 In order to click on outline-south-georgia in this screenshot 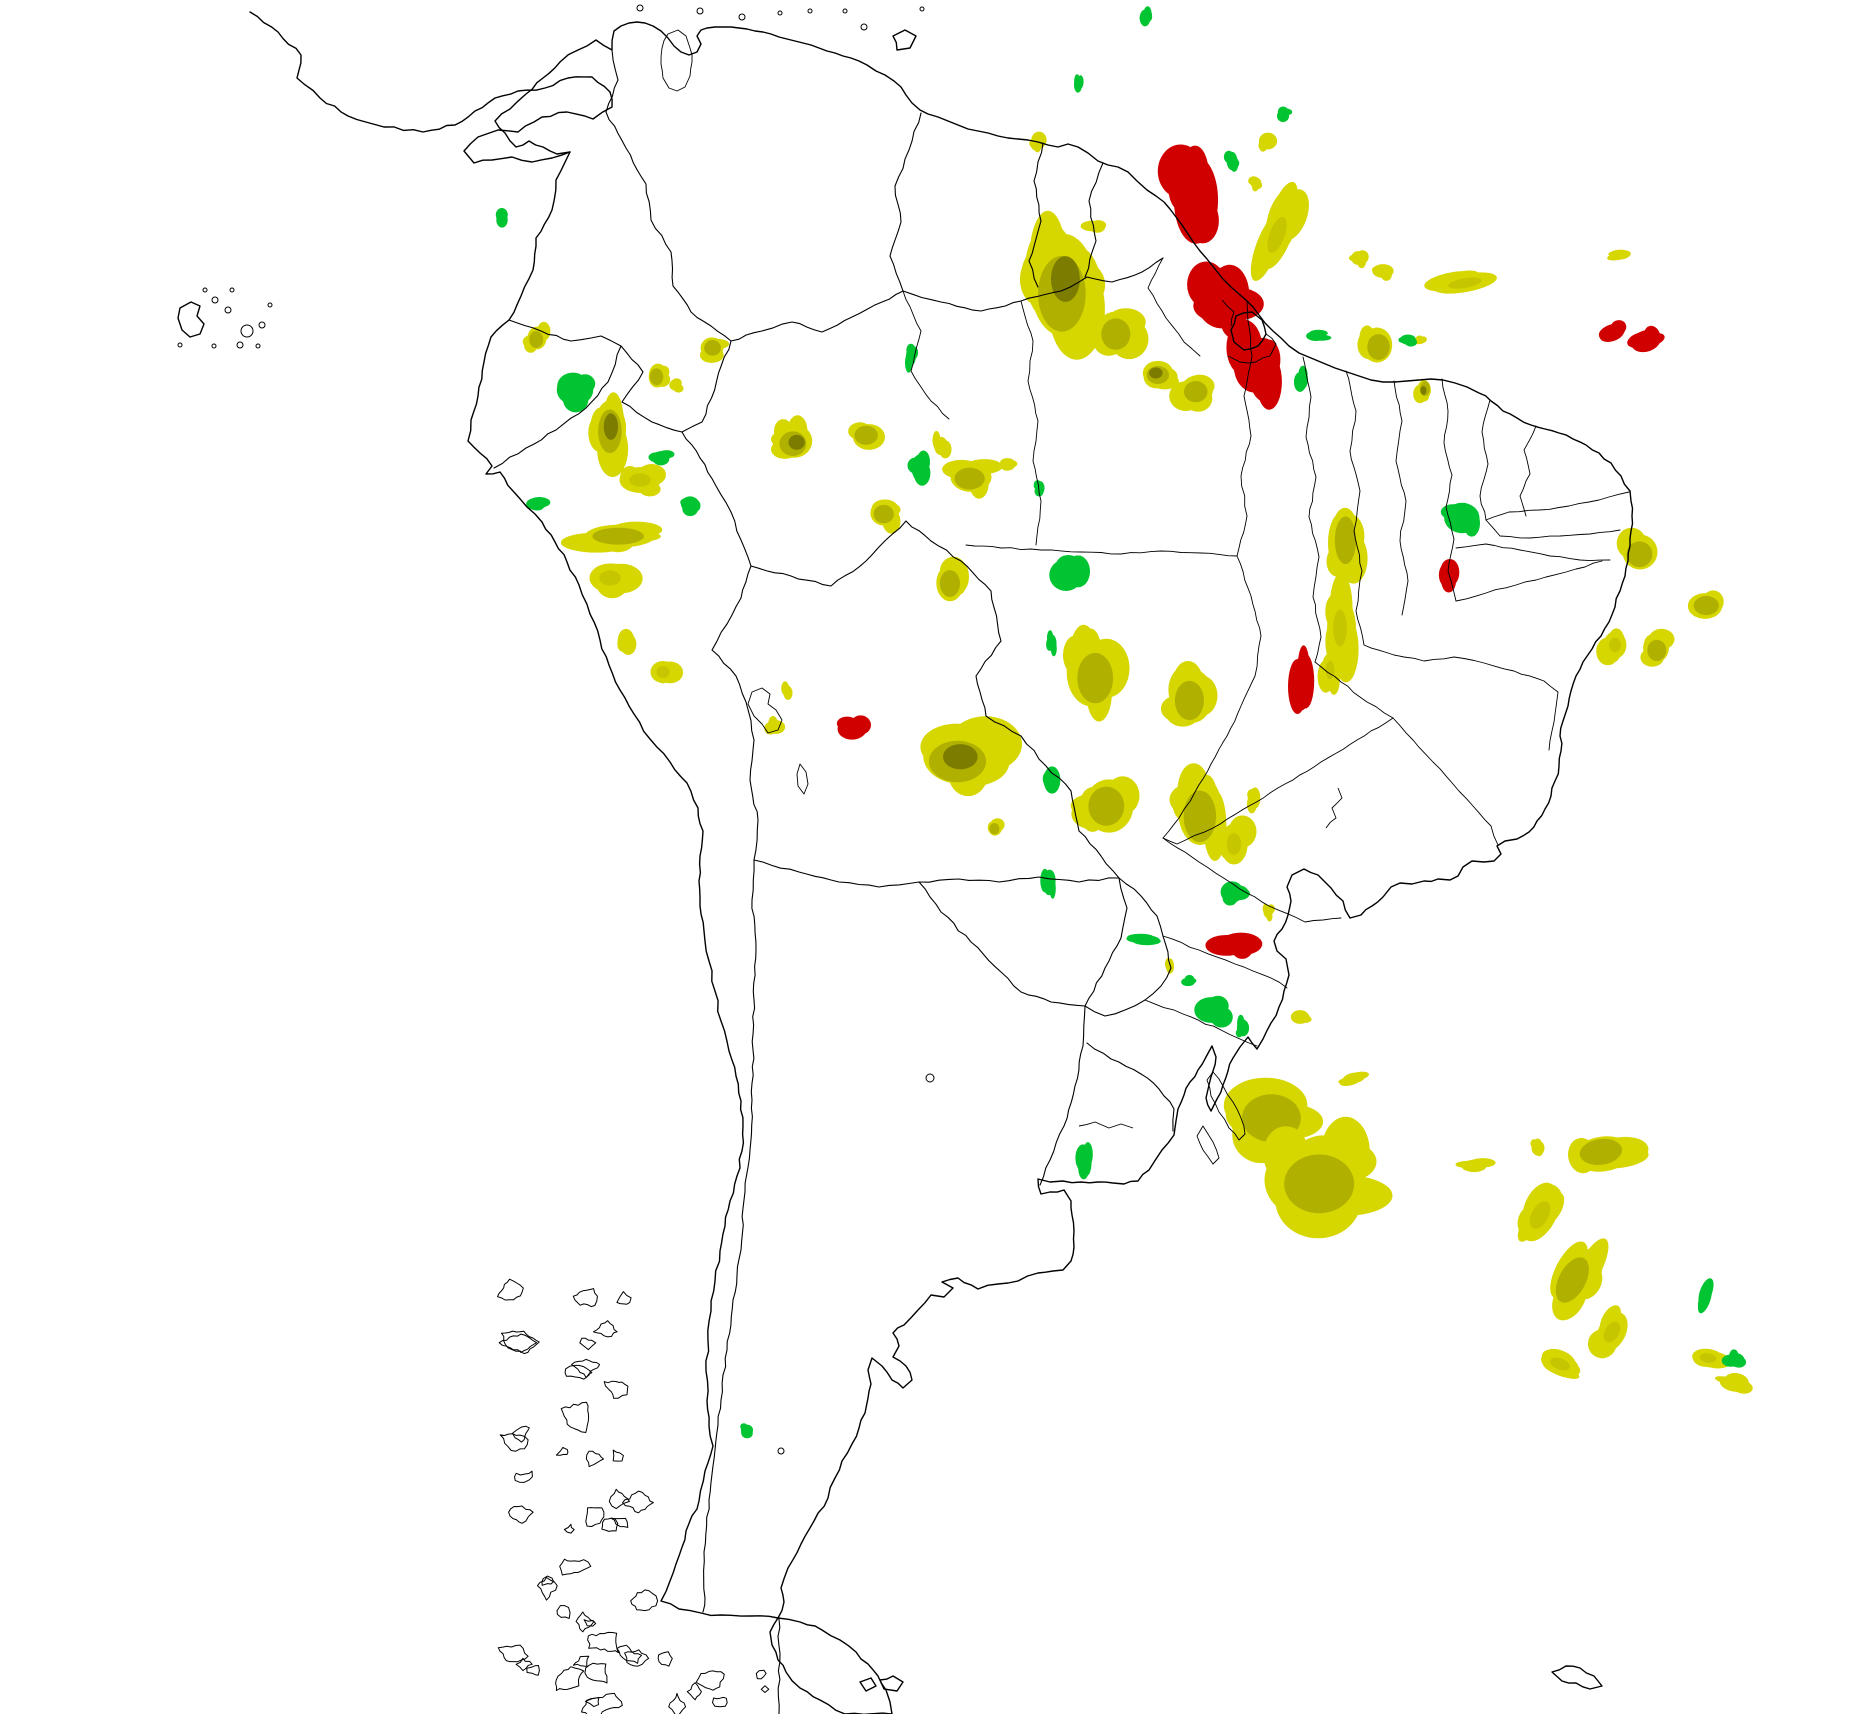, I will do `click(1577, 1677)`.